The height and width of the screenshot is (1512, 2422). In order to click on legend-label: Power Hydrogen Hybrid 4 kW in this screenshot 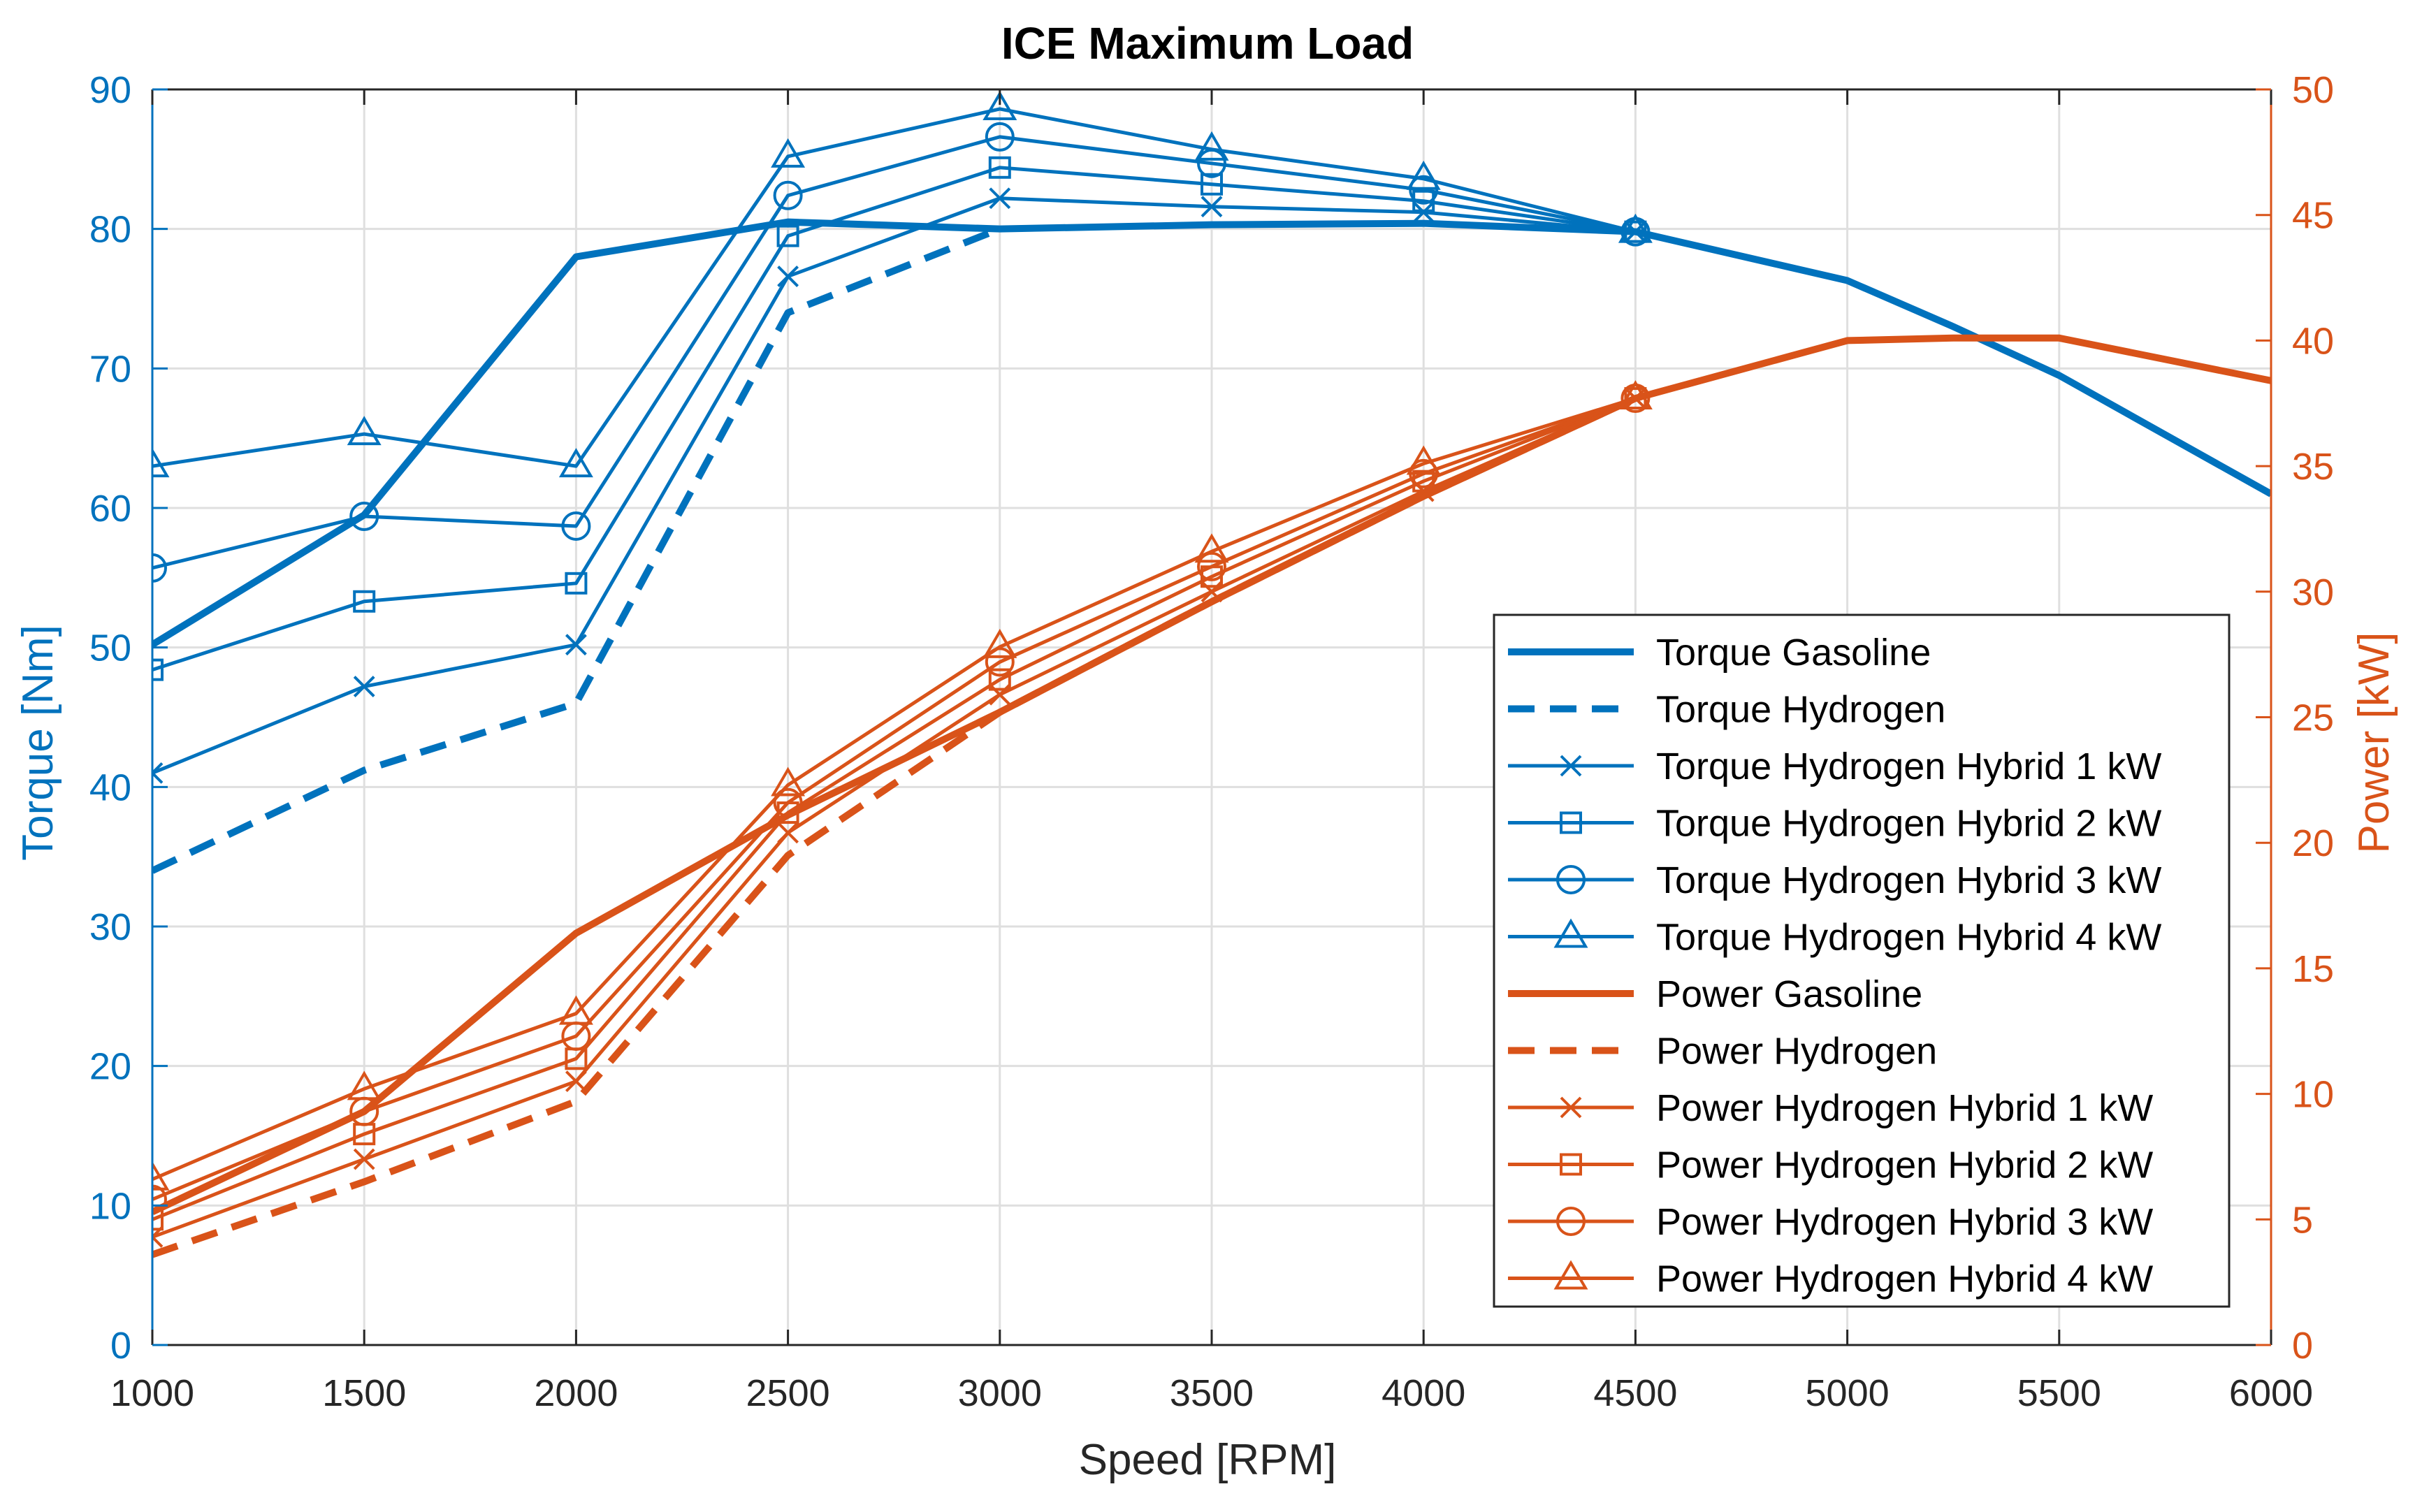, I will do `click(1904, 1279)`.